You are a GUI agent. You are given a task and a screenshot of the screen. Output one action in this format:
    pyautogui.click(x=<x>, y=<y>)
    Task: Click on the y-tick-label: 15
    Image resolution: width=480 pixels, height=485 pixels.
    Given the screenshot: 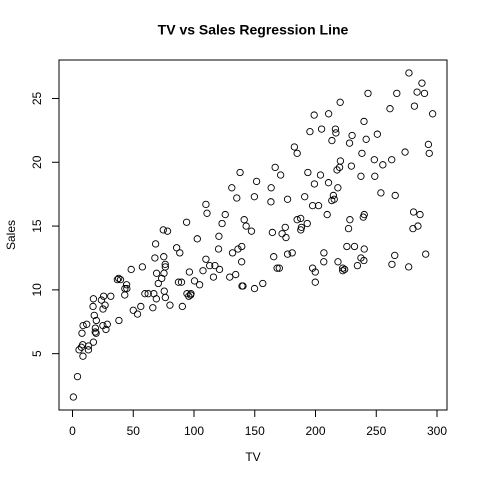 What is the action you would take?
    pyautogui.click(x=37, y=226)
    